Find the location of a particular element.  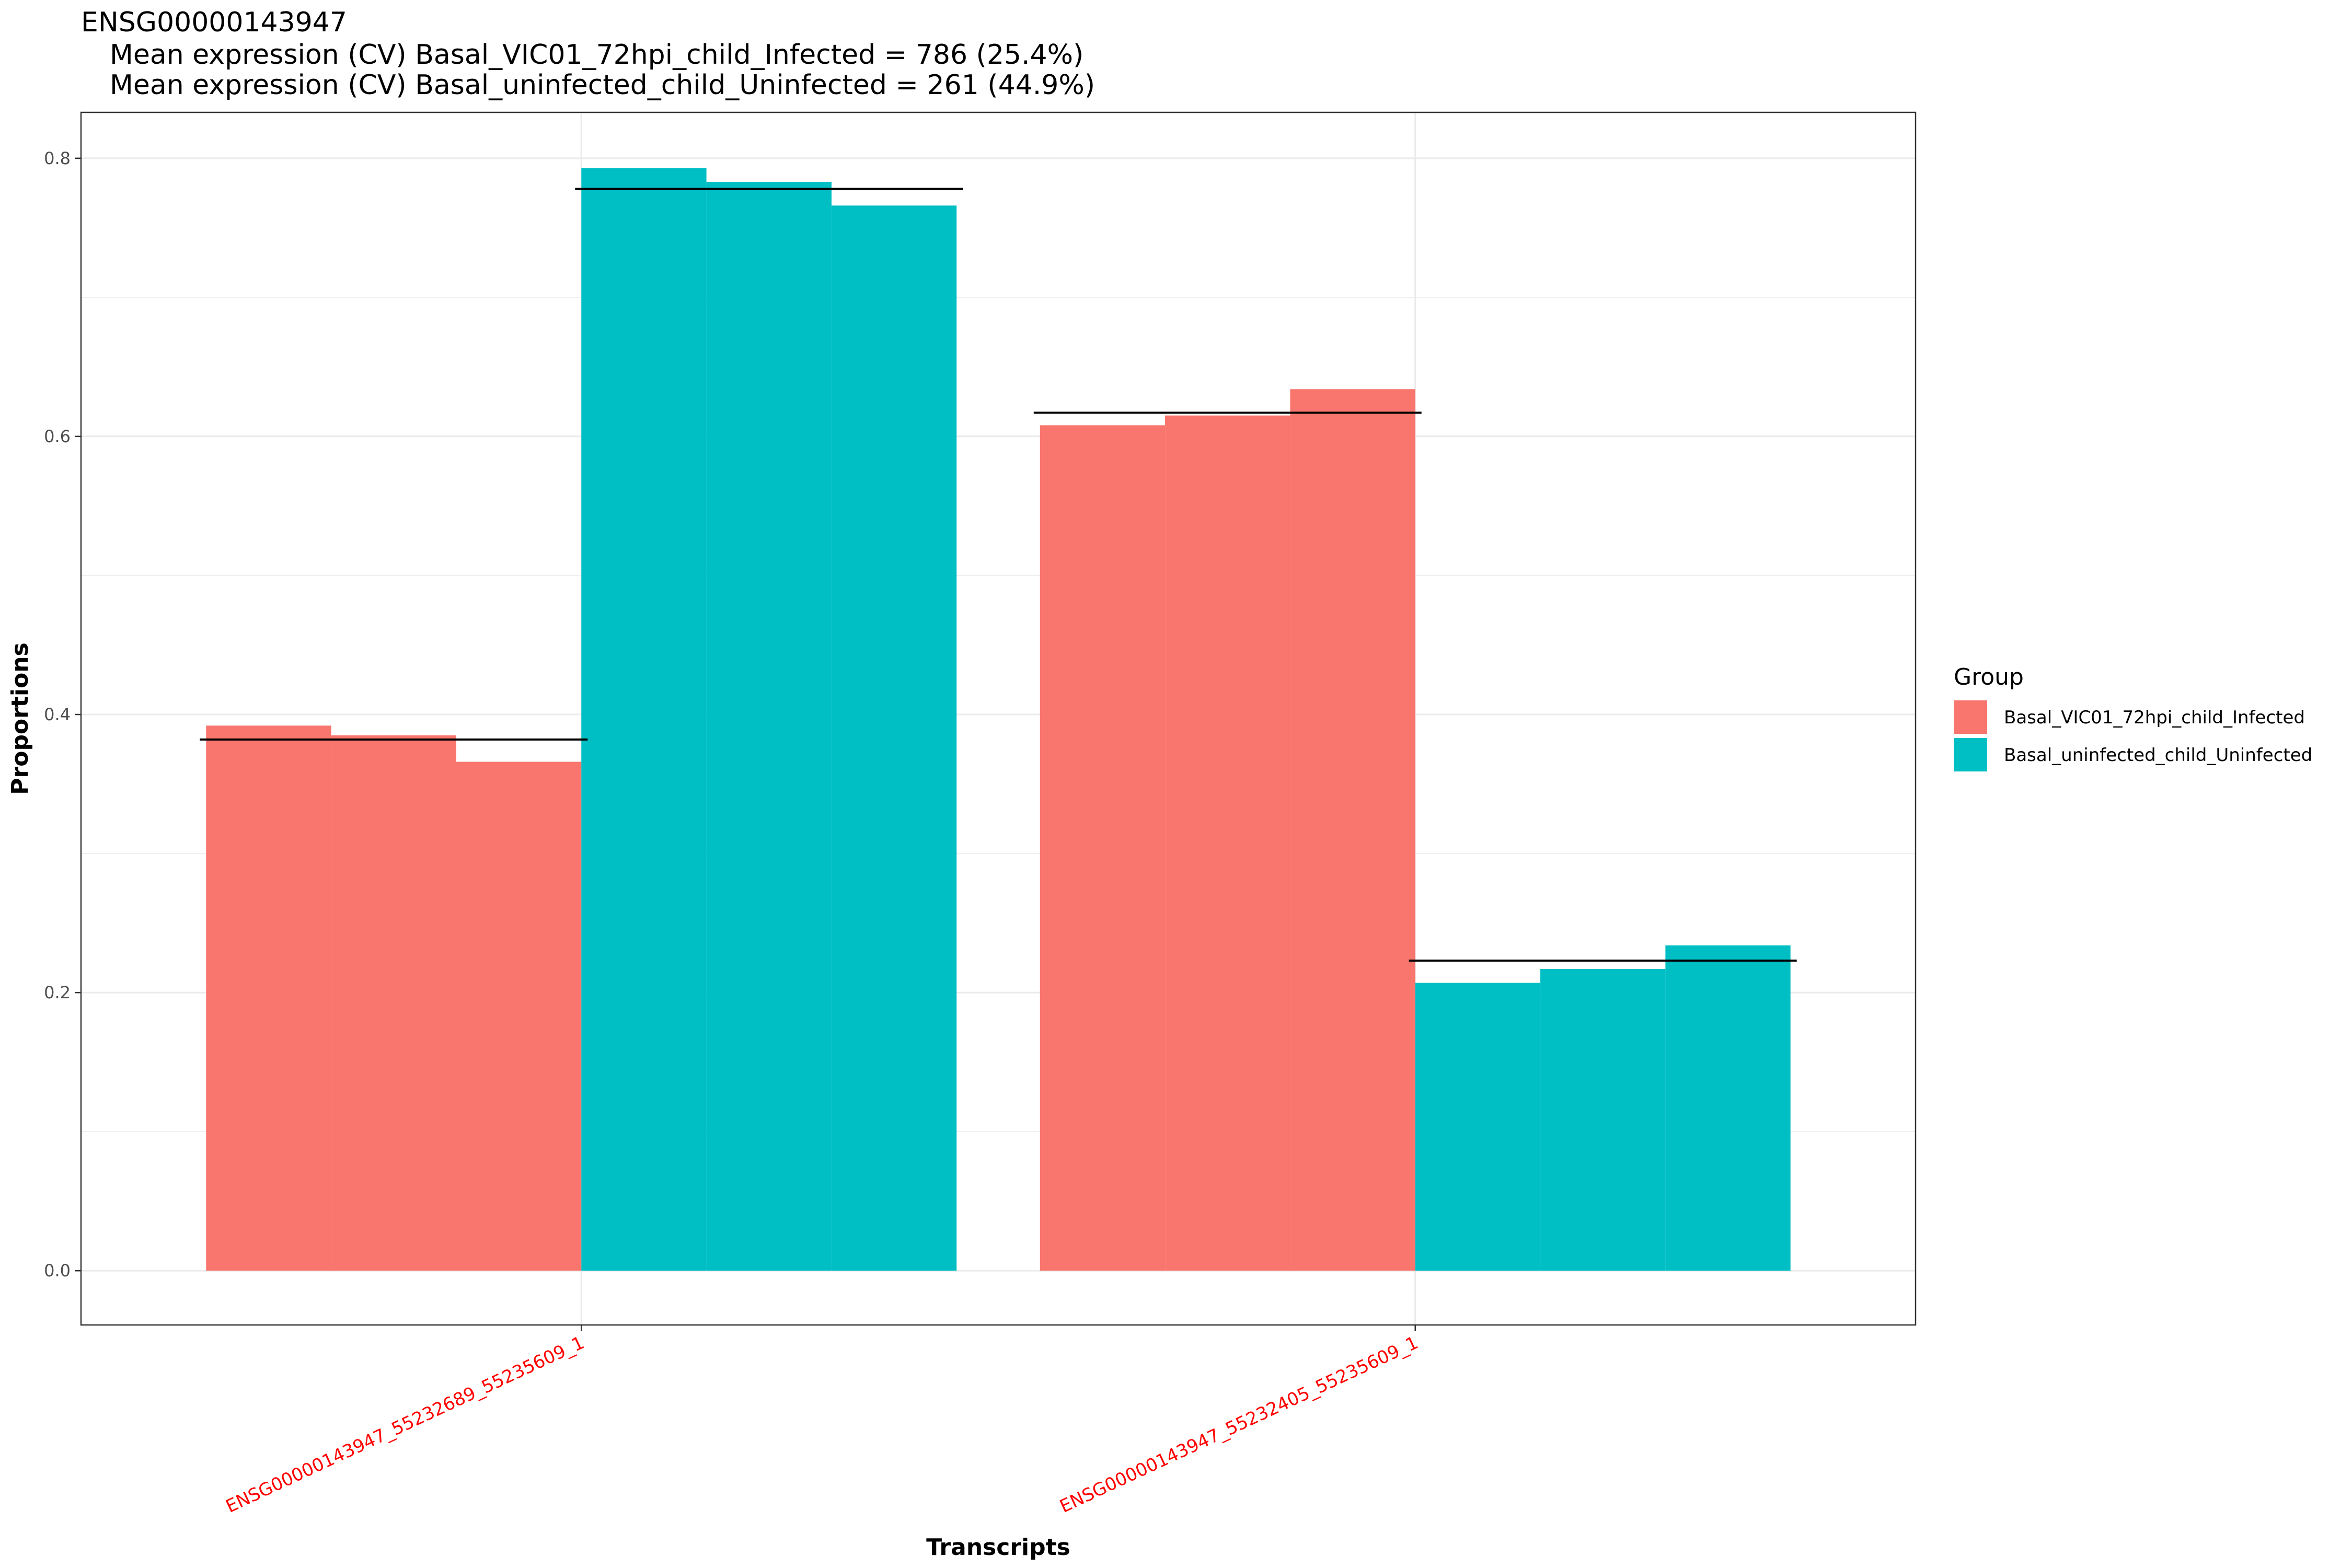

y-tick-label: 0.8 is located at coordinates (57, 158).